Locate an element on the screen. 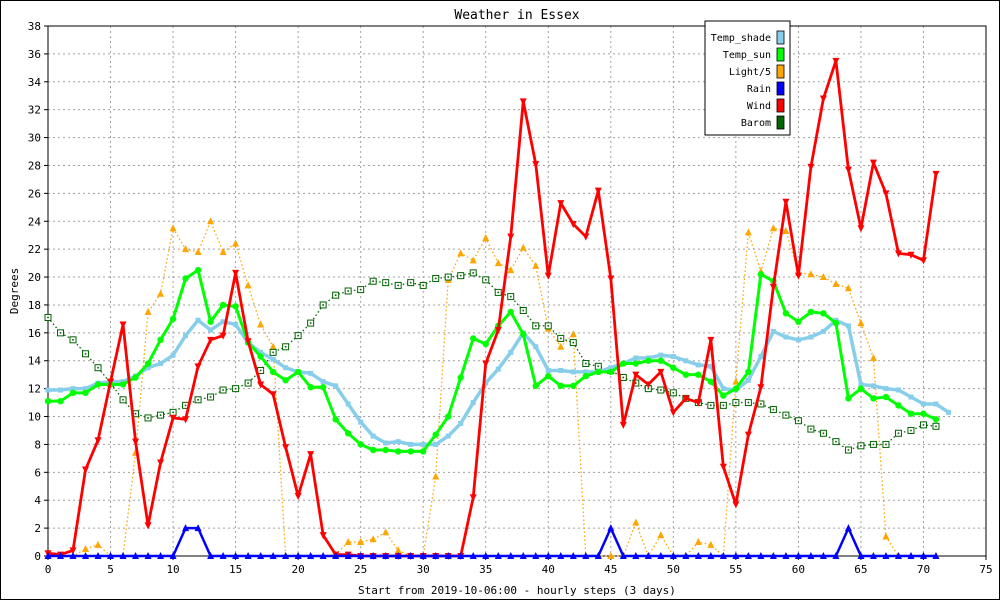 The image size is (1000, 601). y-tick-label: 14 is located at coordinates (35, 361).